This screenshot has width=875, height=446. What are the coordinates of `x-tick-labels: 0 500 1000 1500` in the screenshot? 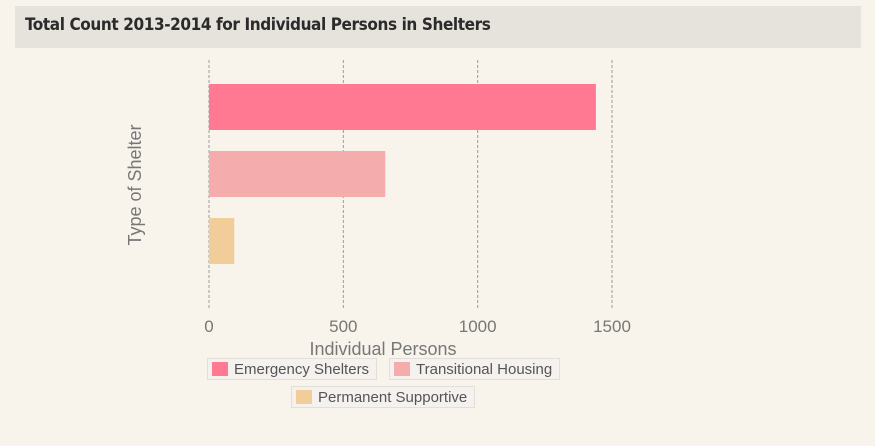 It's located at (417, 326).